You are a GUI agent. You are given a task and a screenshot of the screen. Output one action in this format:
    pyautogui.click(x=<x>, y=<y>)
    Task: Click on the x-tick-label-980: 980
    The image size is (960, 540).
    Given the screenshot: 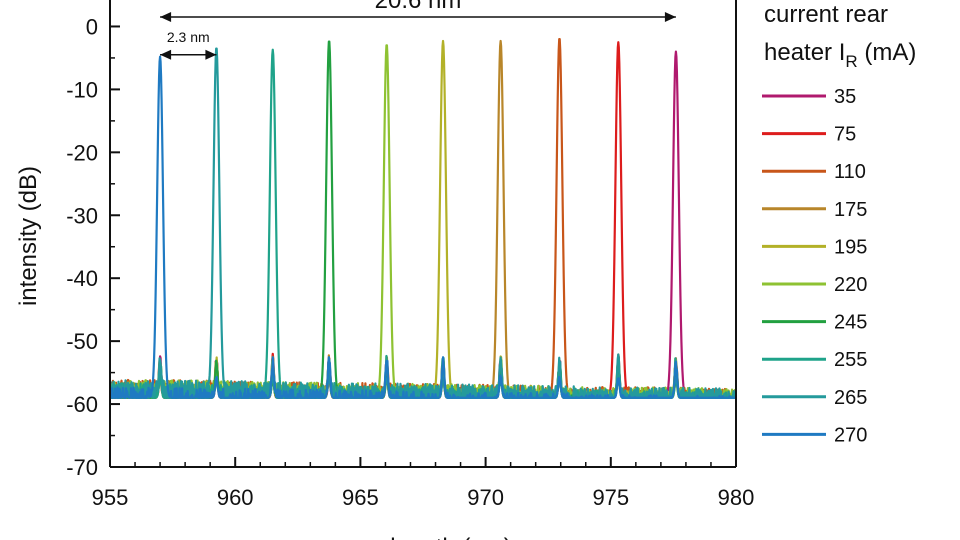 What is the action you would take?
    pyautogui.click(x=736, y=497)
    